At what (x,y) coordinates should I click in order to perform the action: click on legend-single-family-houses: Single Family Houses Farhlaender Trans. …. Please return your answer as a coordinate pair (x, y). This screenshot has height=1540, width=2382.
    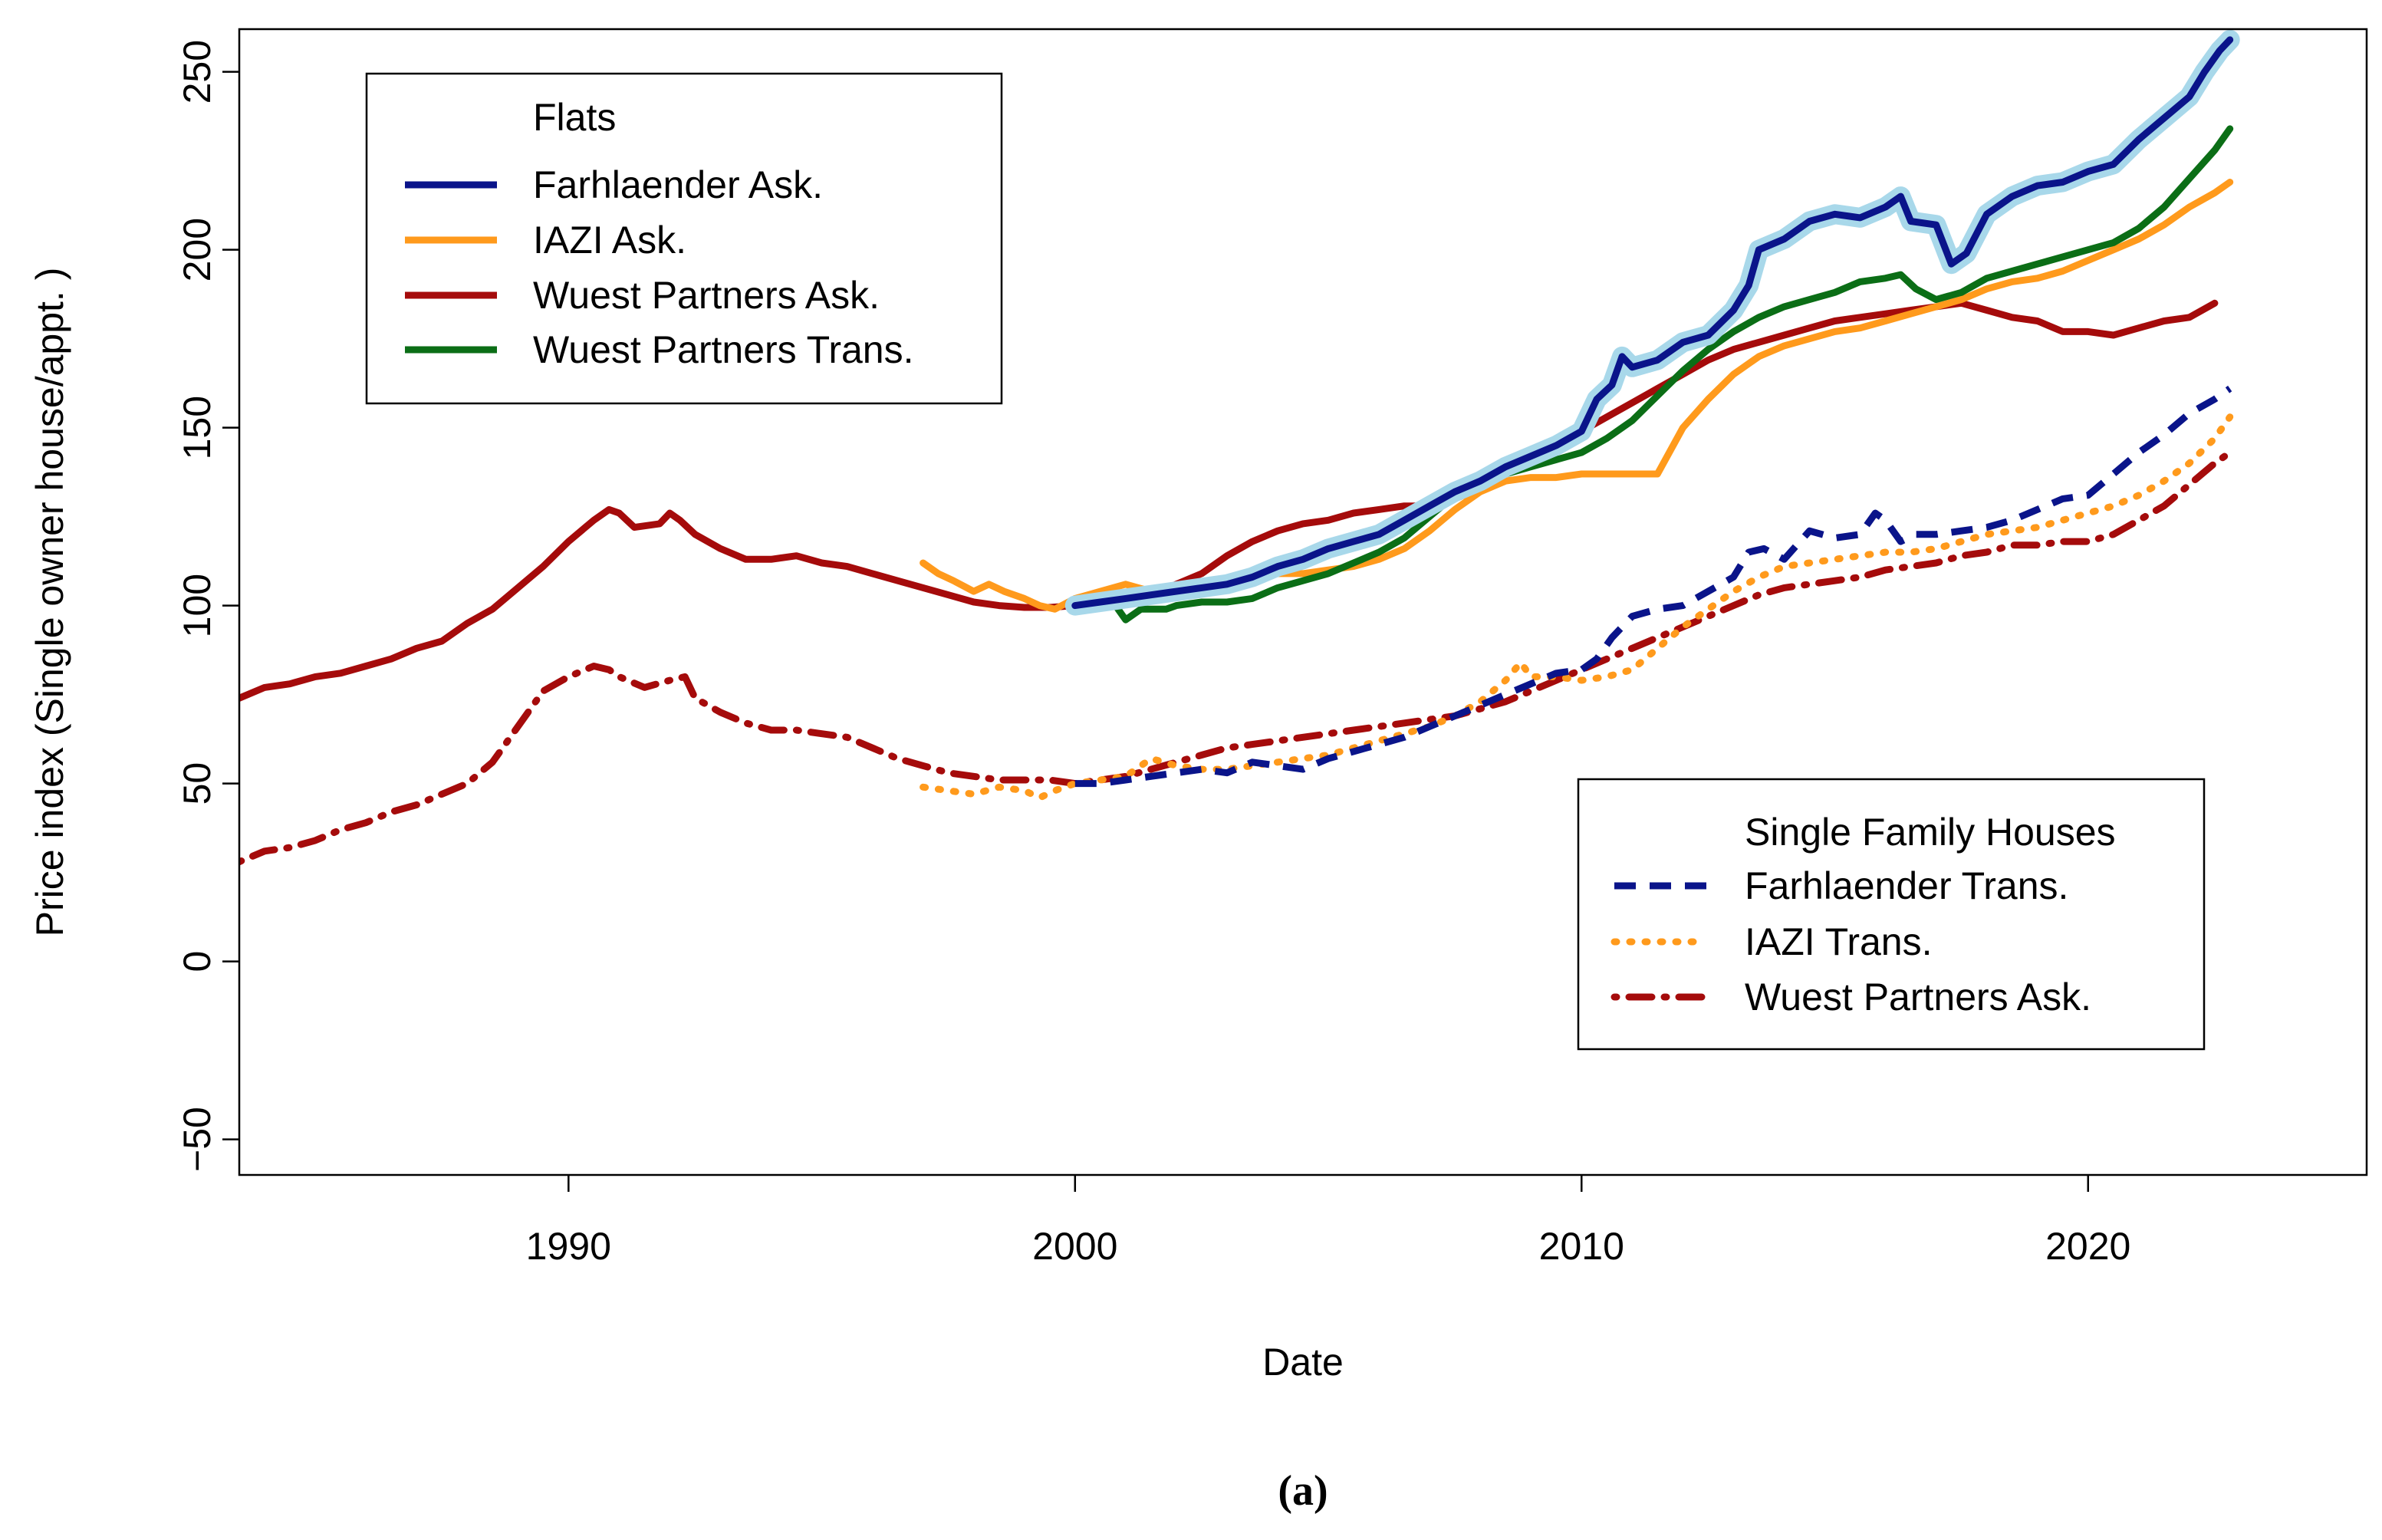
    Looking at the image, I should click on (1891, 914).